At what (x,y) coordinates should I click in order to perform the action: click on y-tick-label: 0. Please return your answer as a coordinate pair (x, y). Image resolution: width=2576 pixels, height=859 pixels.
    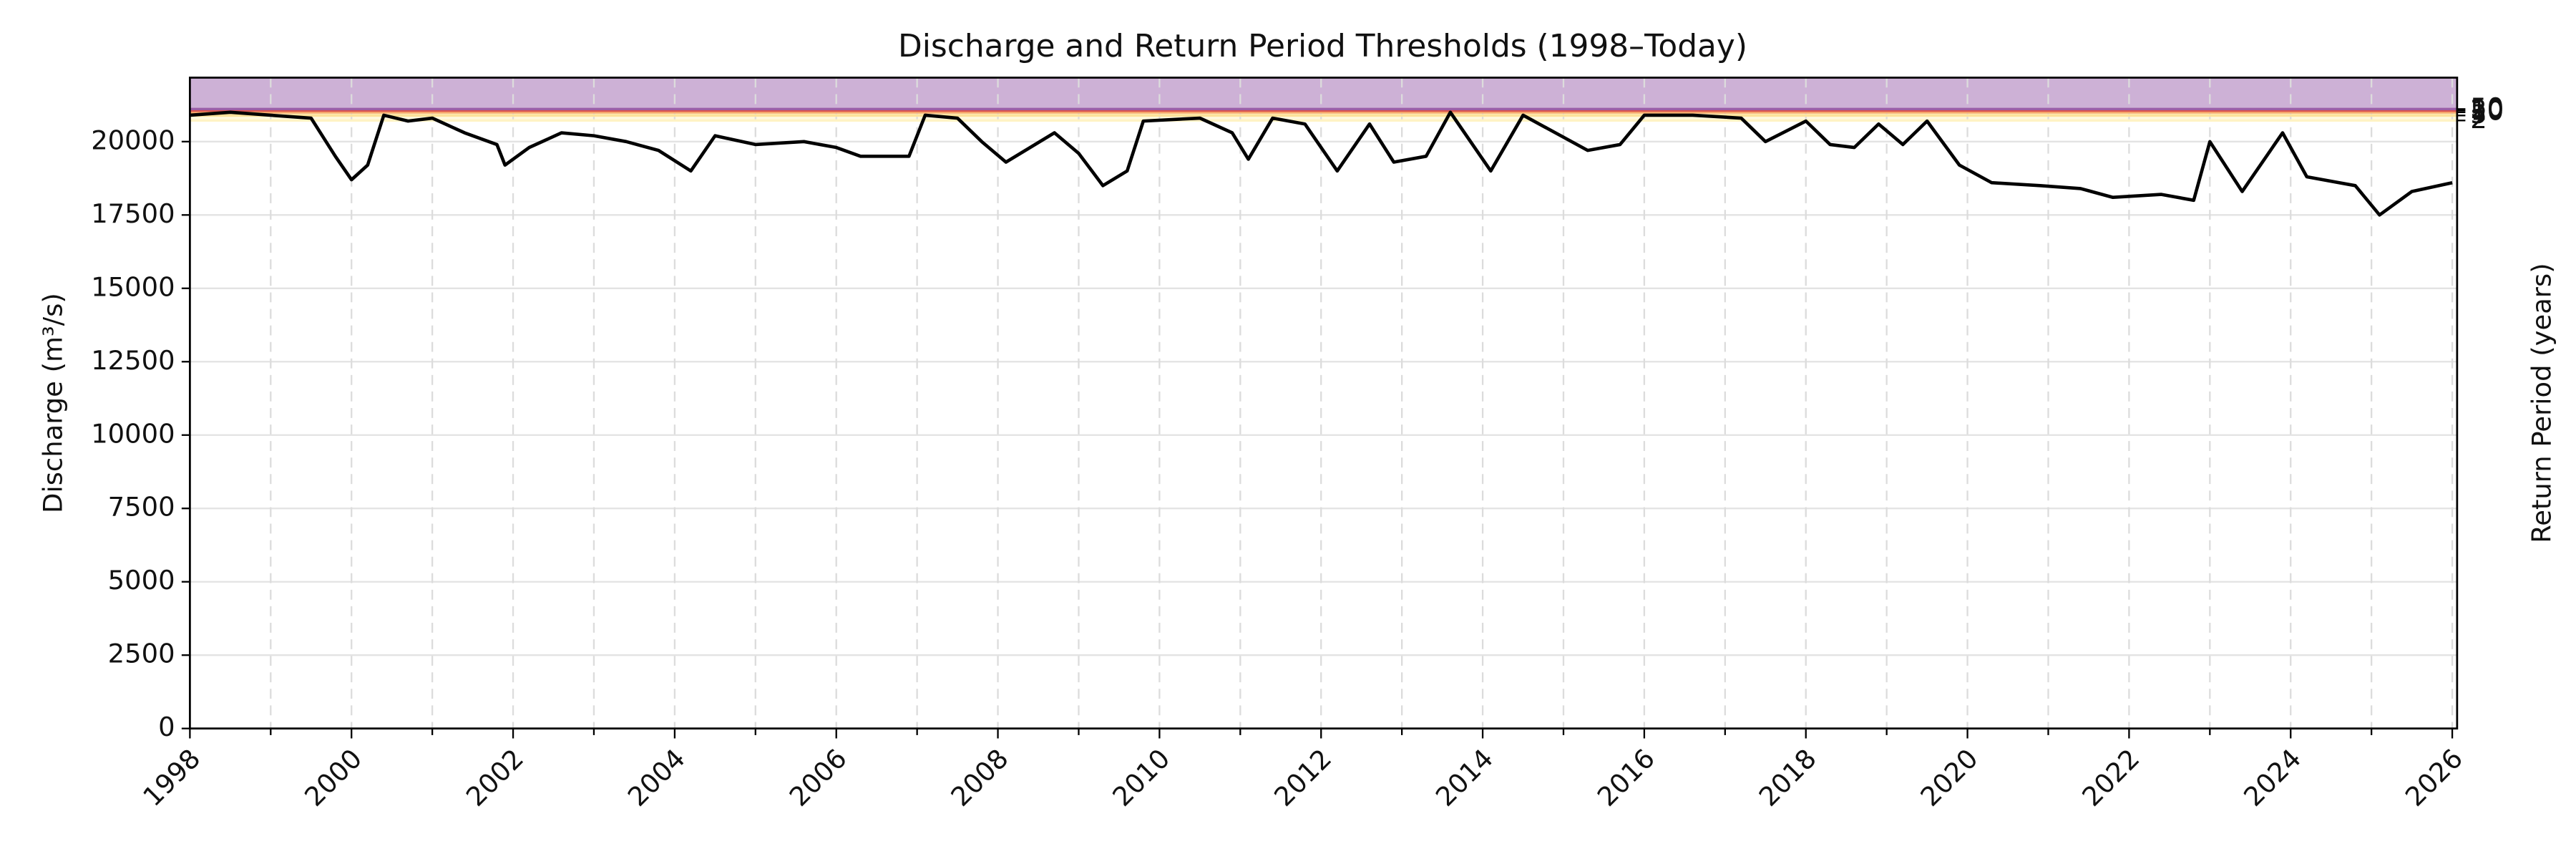
    Looking at the image, I should click on (166, 727).